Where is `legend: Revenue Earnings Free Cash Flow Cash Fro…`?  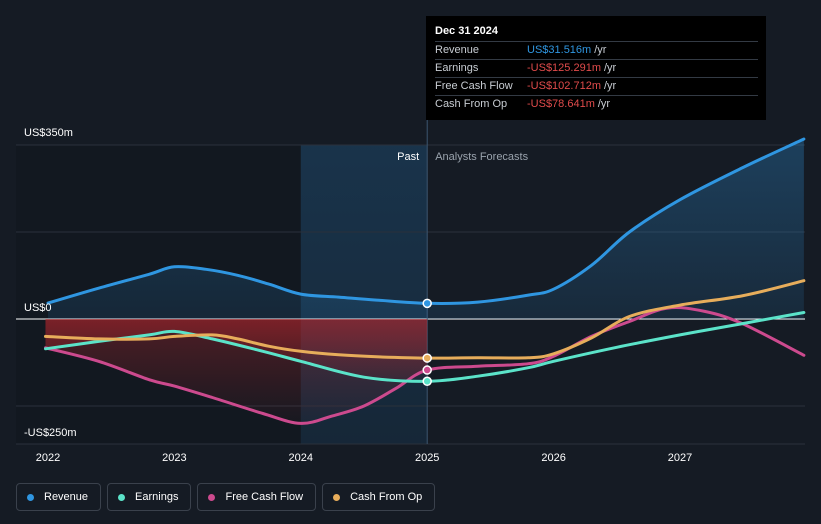
legend: Revenue Earnings Free Cash Flow Cash Fro… is located at coordinates (226, 497).